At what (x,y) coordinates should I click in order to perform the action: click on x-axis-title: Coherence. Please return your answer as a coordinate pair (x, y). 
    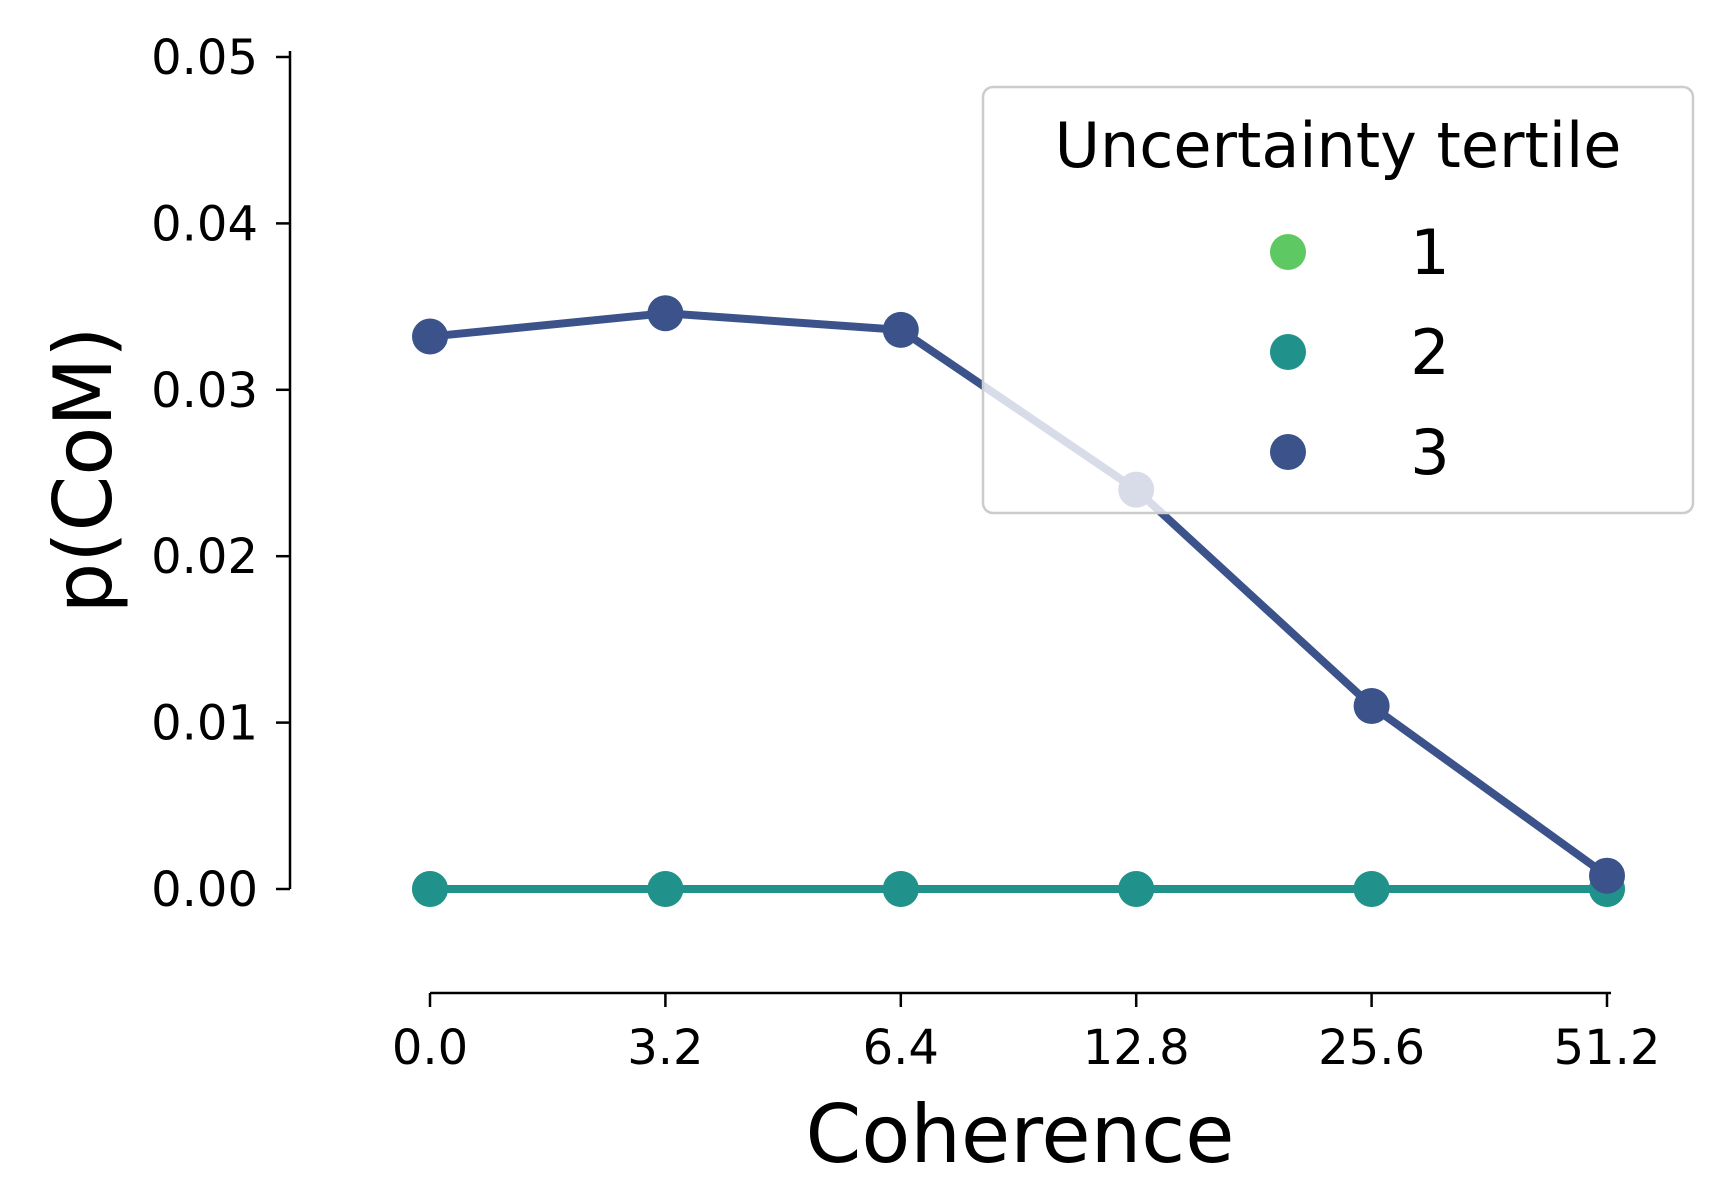
    Looking at the image, I should click on (1020, 1134).